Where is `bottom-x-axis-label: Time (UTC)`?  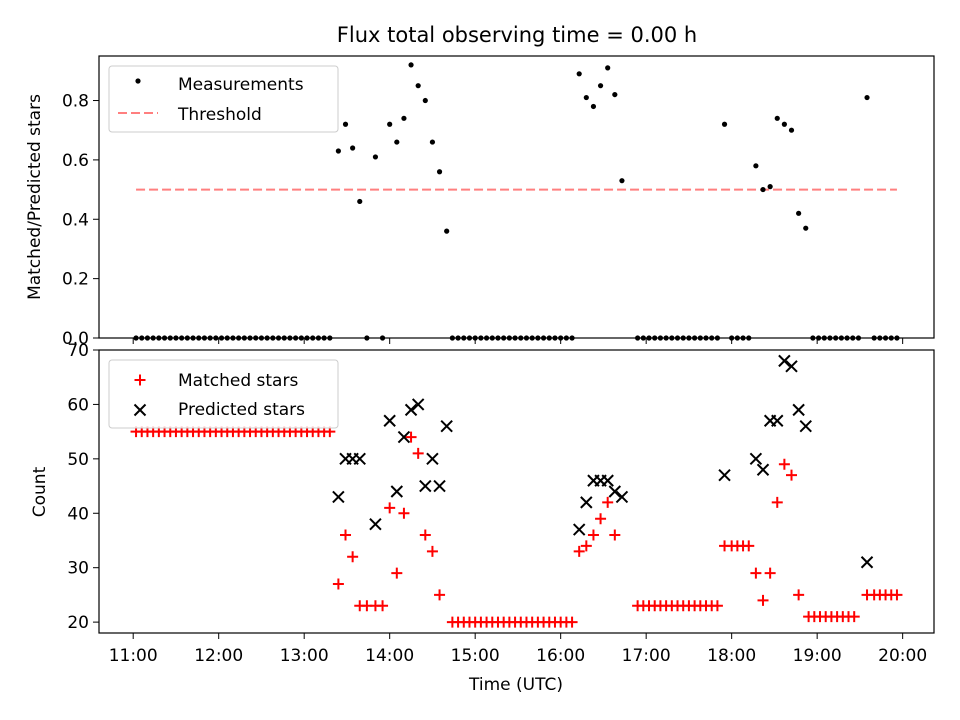 bottom-x-axis-label: Time (UTC) is located at coordinates (515, 685).